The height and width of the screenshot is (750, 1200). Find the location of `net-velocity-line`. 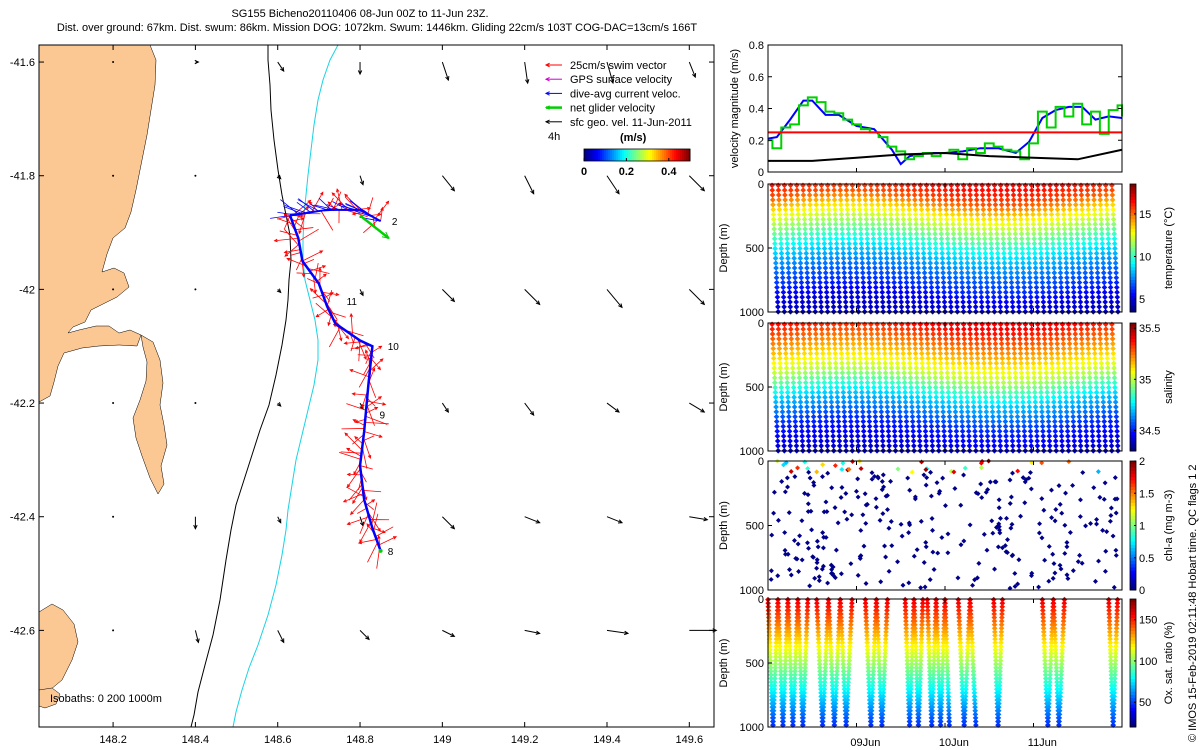

net-velocity-line is located at coordinates (374, 227).